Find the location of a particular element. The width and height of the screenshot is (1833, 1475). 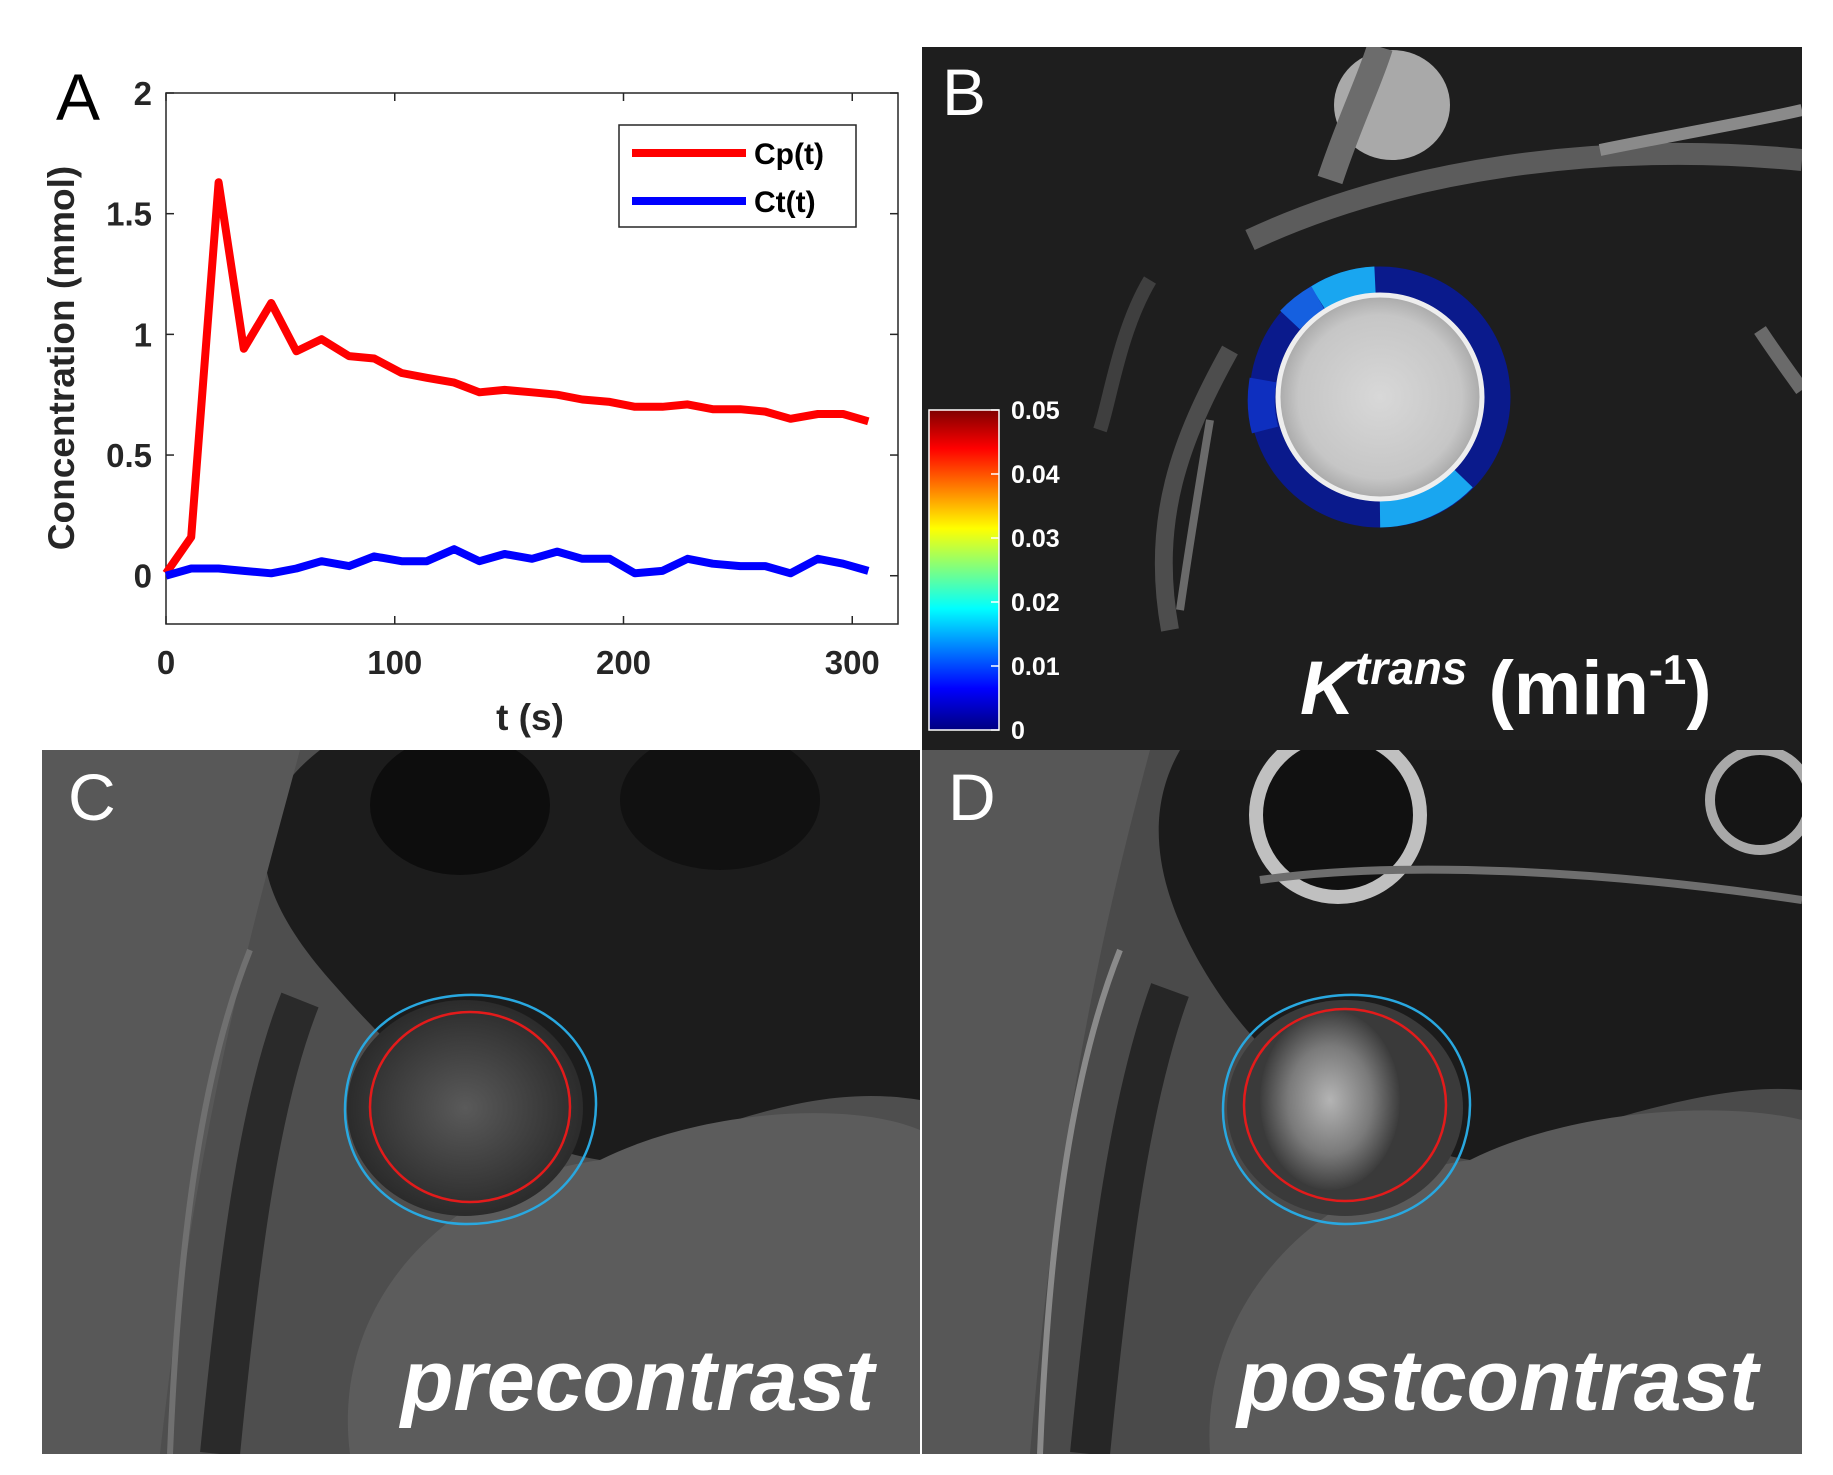

x-tick-label: 300 is located at coordinates (852, 662).